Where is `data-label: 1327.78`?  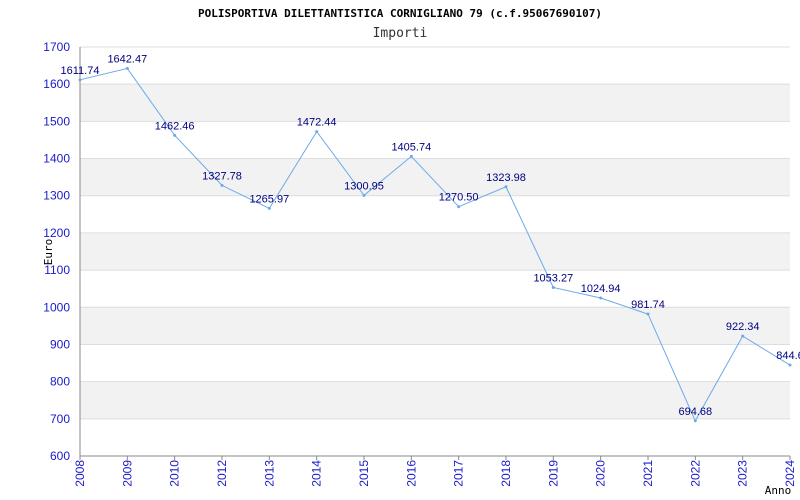
data-label: 1327.78 is located at coordinates (222, 176).